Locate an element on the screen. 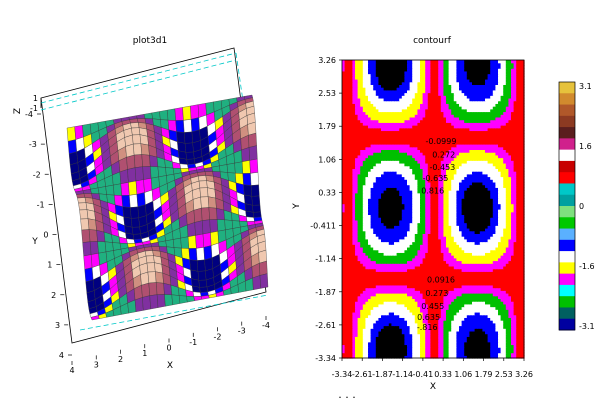 The height and width of the screenshot is (413, 610). contour-title: contourf is located at coordinates (432, 41).